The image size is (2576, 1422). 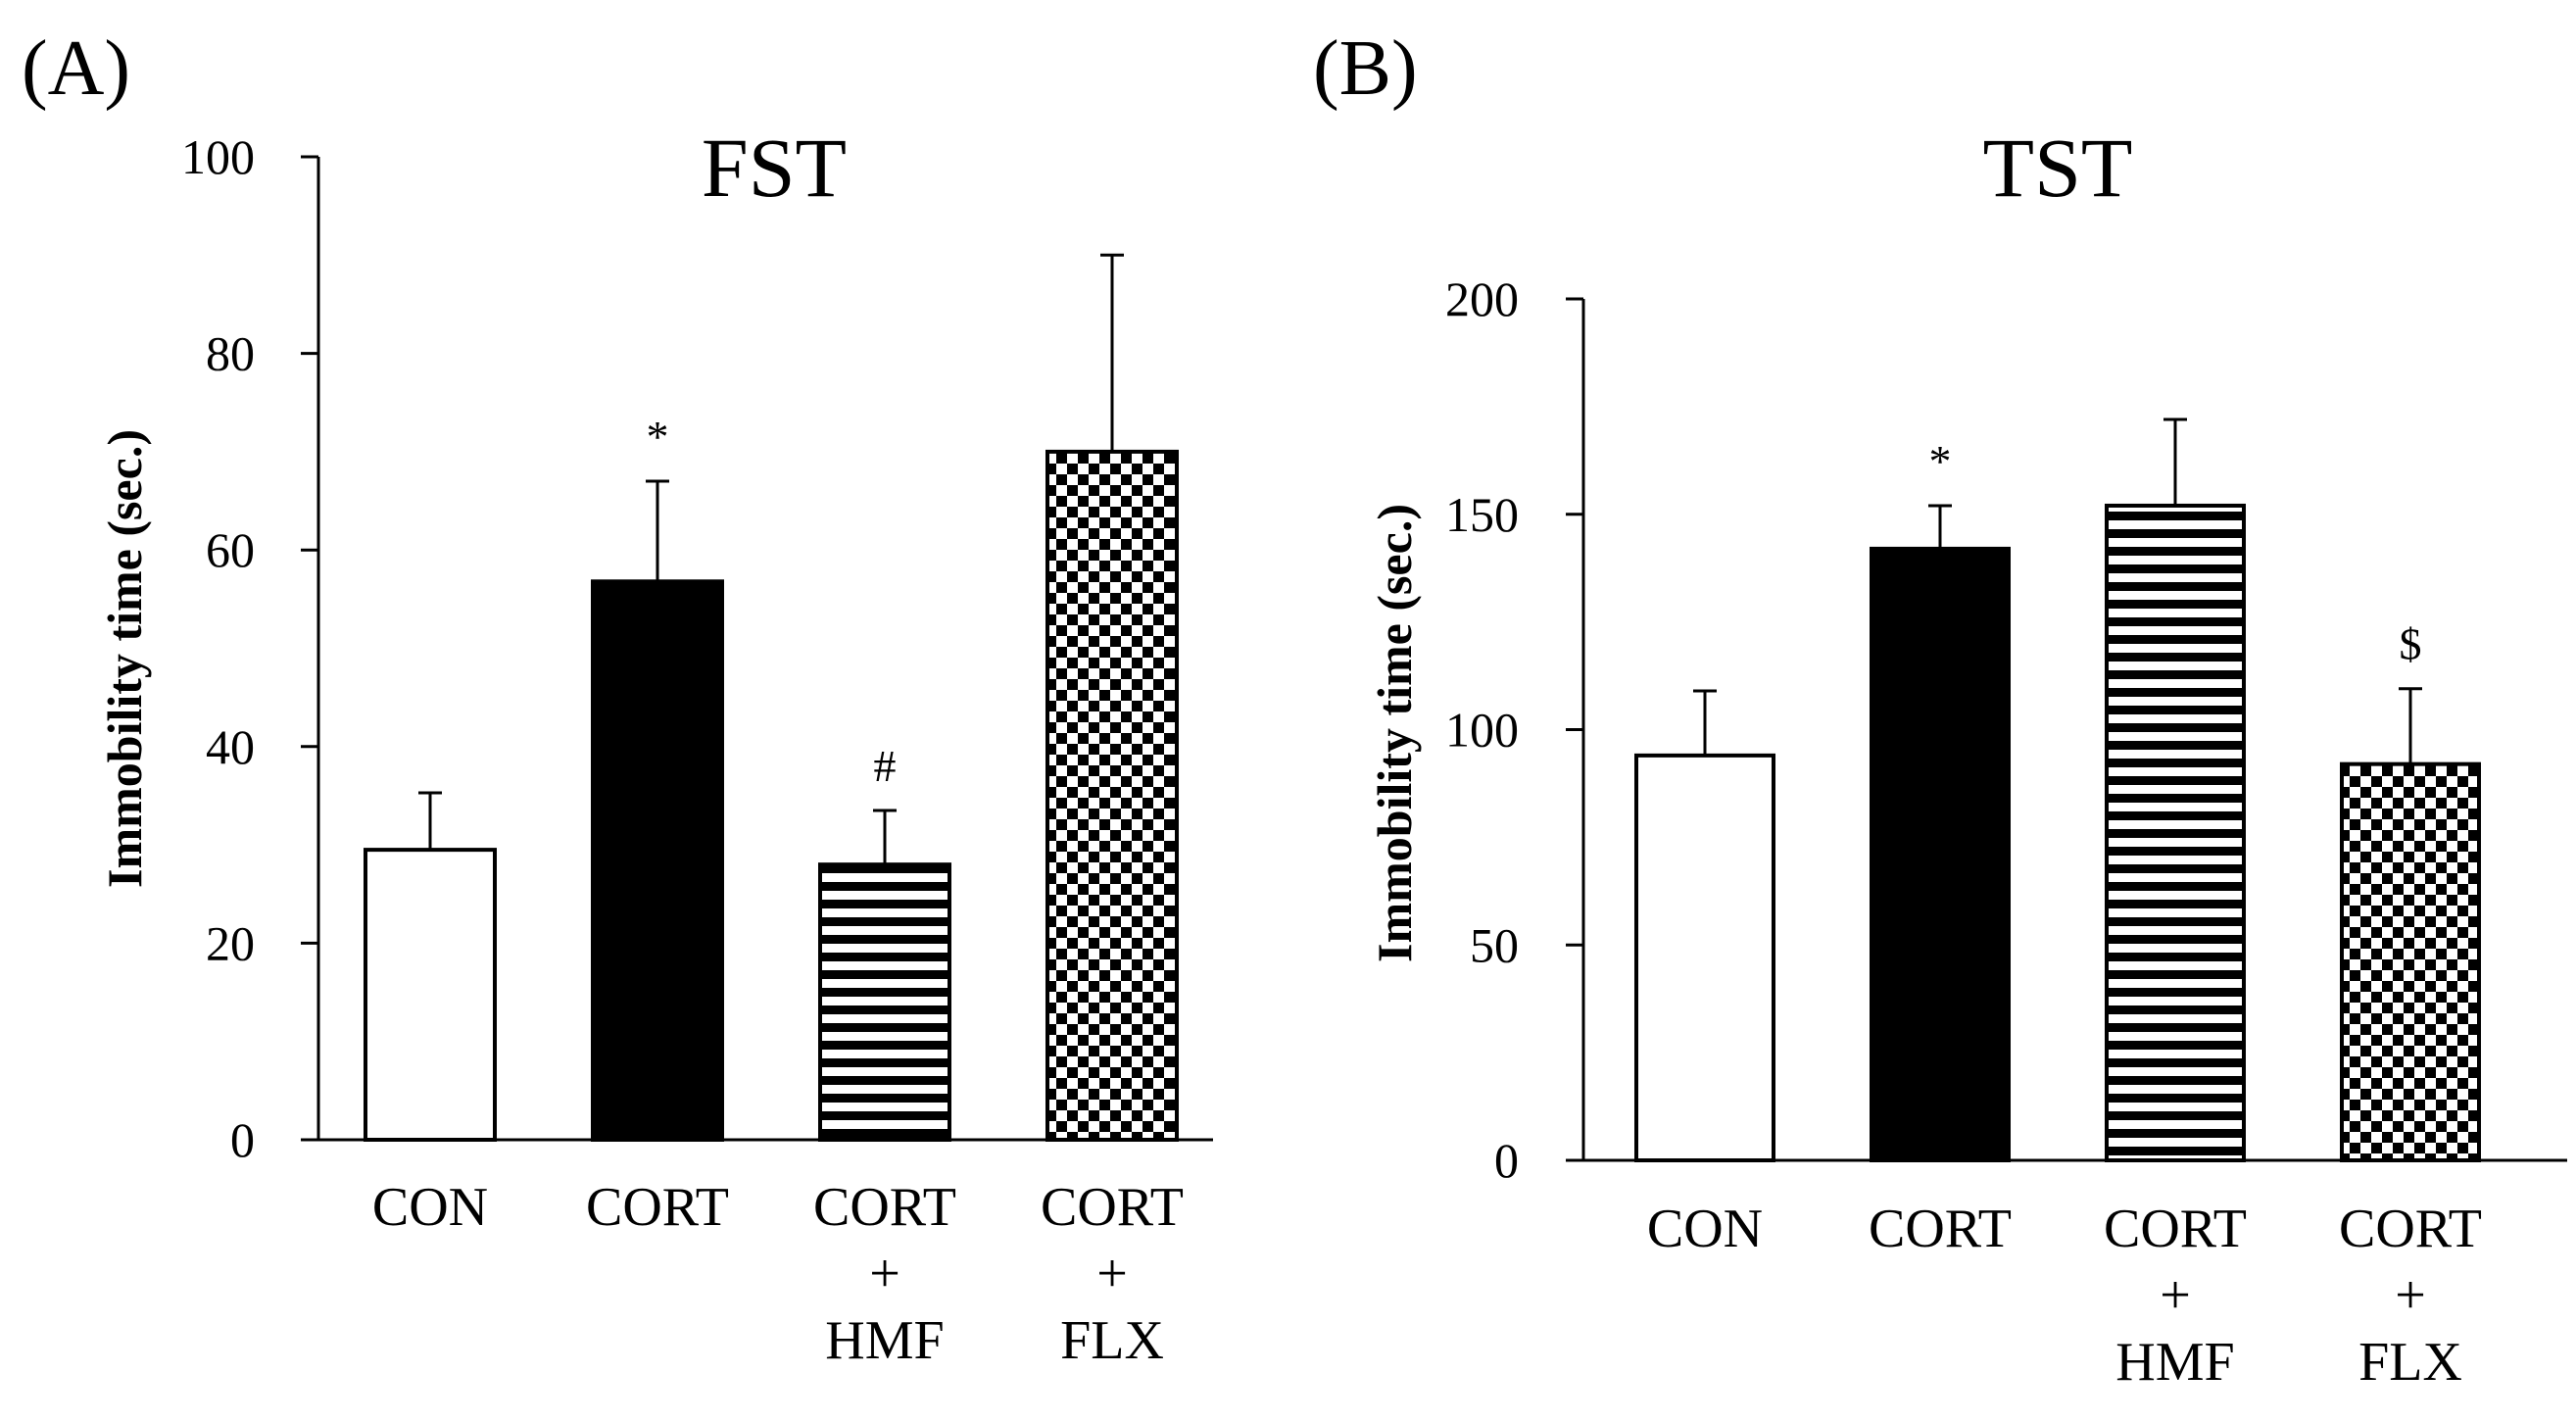 What do you see at coordinates (2058, 168) in the screenshot?
I see `chart-title-tst: TST` at bounding box center [2058, 168].